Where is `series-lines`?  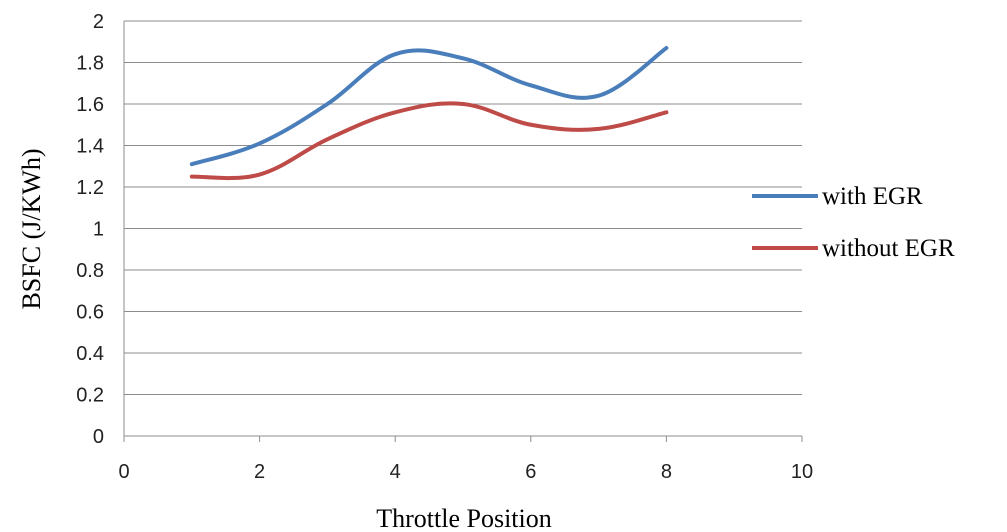
series-lines is located at coordinates (429, 113).